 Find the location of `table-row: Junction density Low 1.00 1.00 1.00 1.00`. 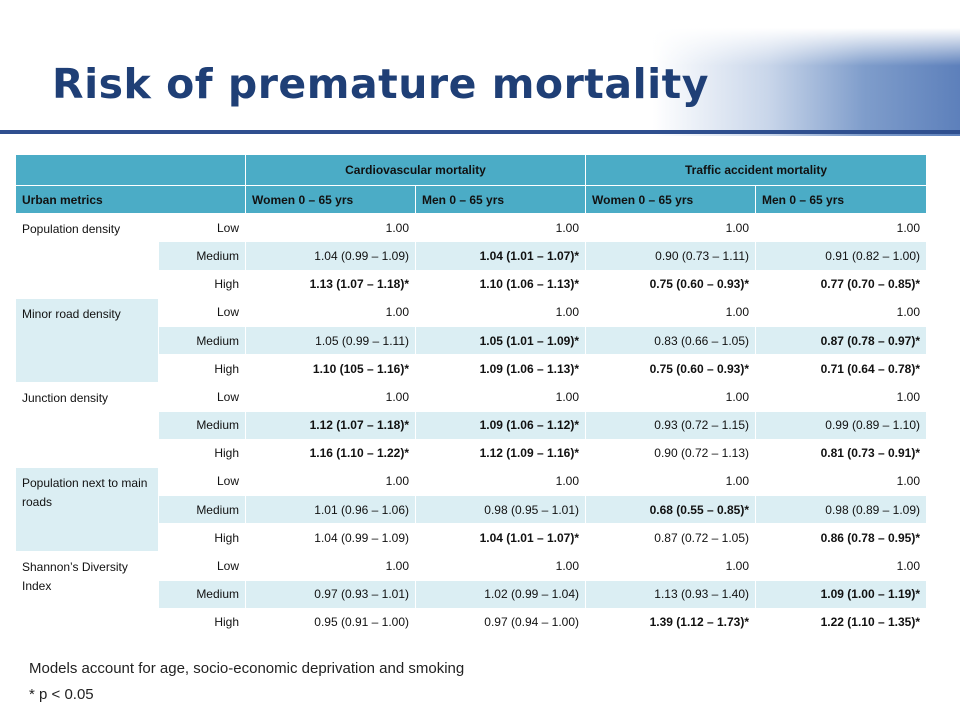

table-row: Junction density Low 1.00 1.00 1.00 1.00 is located at coordinates (471, 425).